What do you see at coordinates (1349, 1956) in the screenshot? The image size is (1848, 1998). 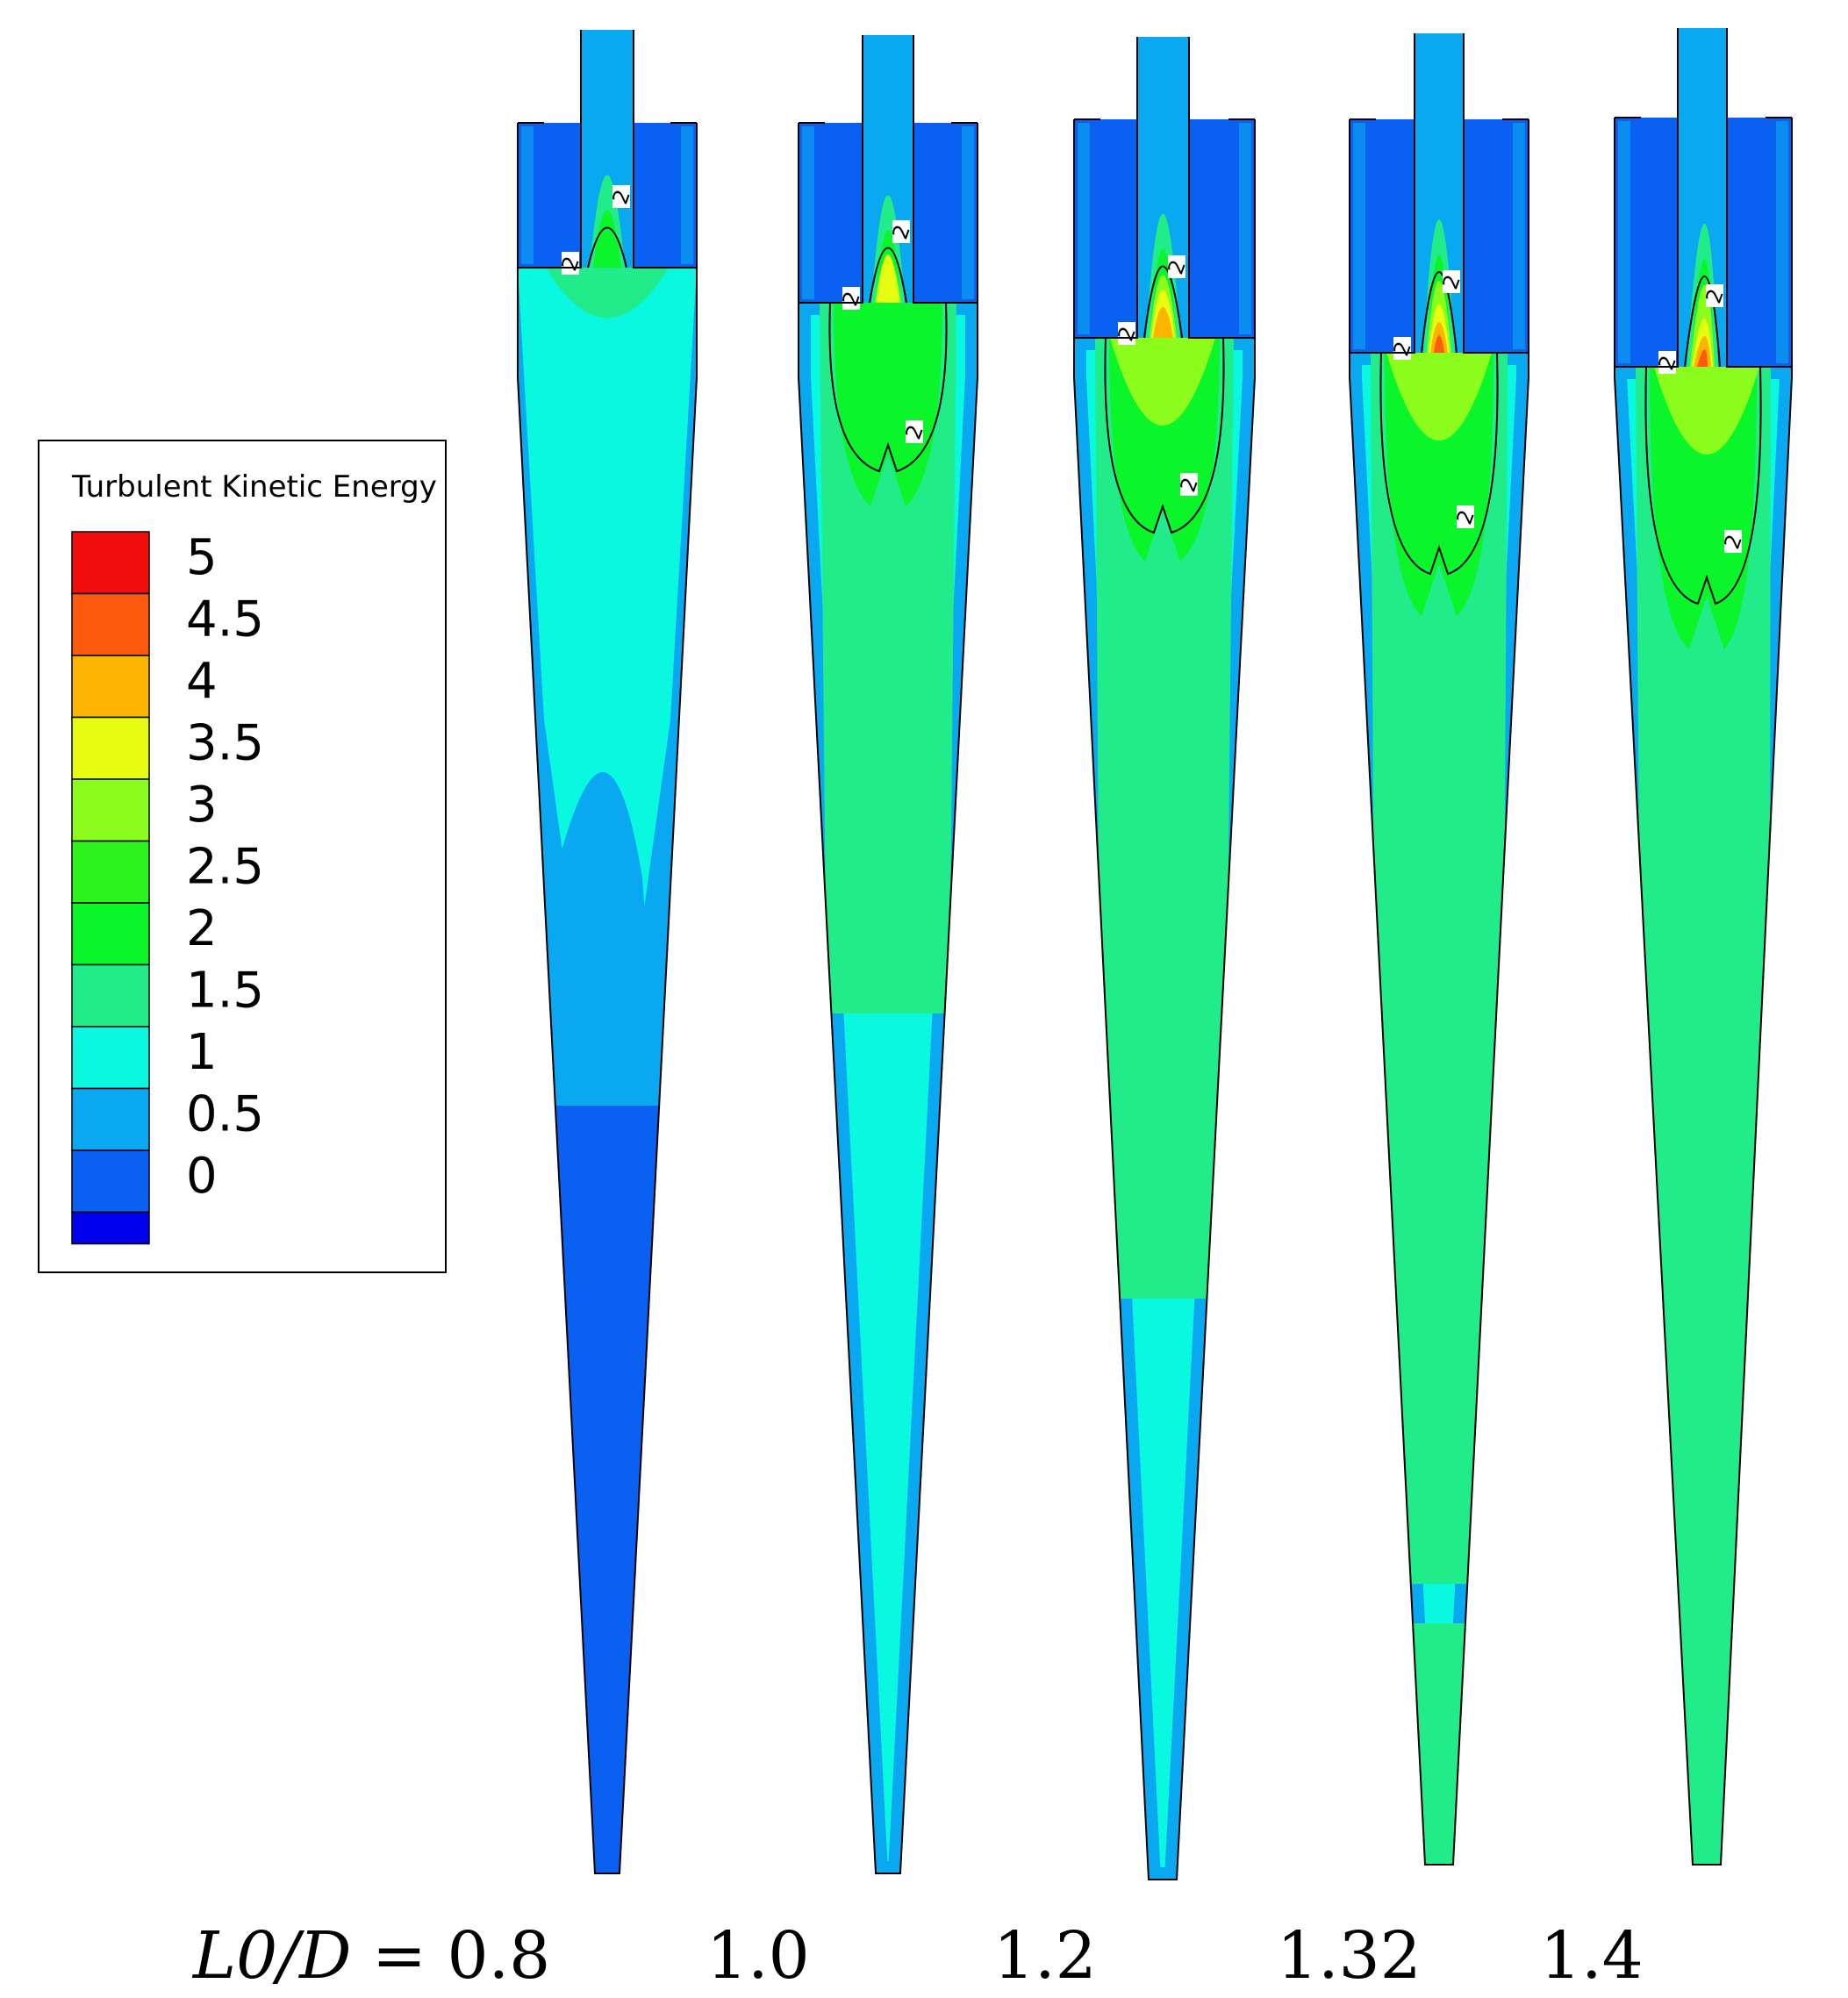 I see `case-label-3: 1.32` at bounding box center [1349, 1956].